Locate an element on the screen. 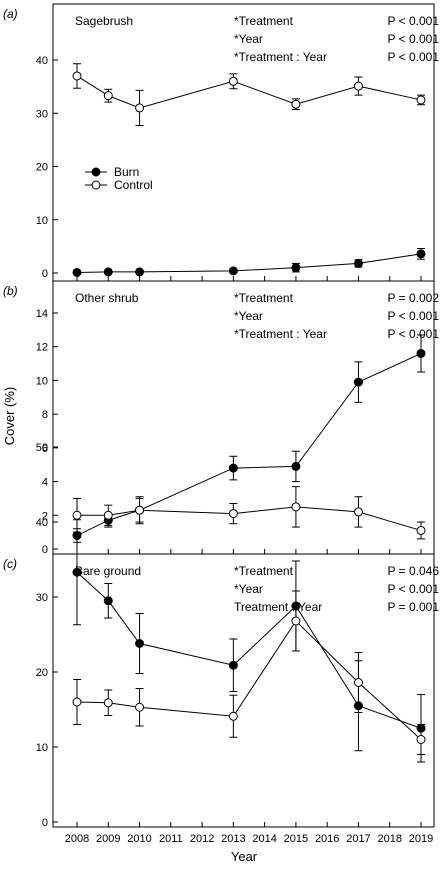 This screenshot has height=869, width=443. x-tick-label: 2018 is located at coordinates (389, 839).